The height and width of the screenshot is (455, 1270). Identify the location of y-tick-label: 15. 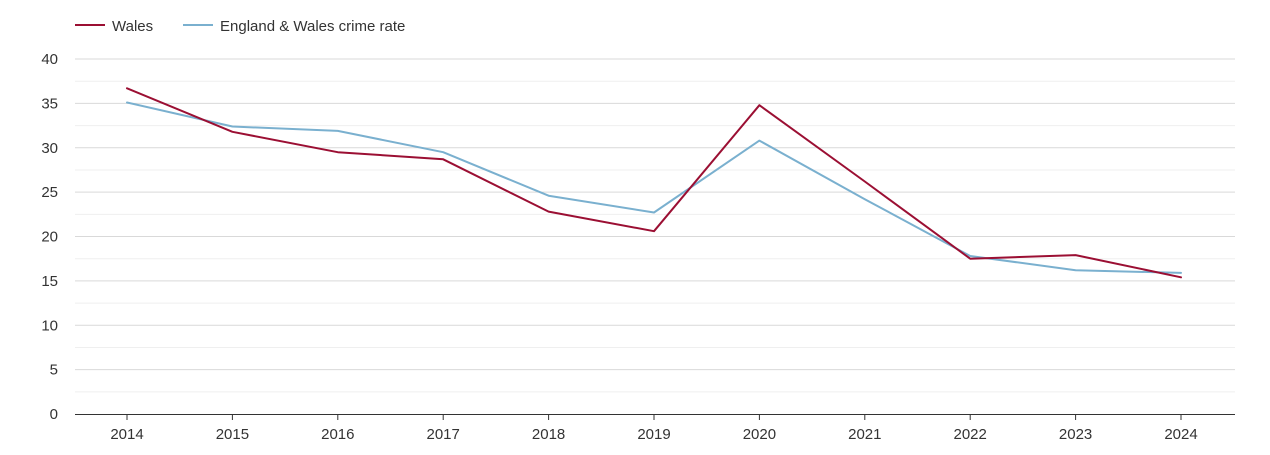
(49, 281).